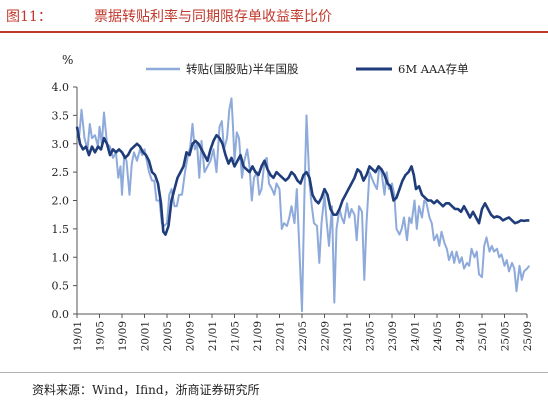 This screenshot has width=548, height=403. Describe the element at coordinates (438, 336) in the screenshot. I see `x-tick-label: 24/05` at that location.